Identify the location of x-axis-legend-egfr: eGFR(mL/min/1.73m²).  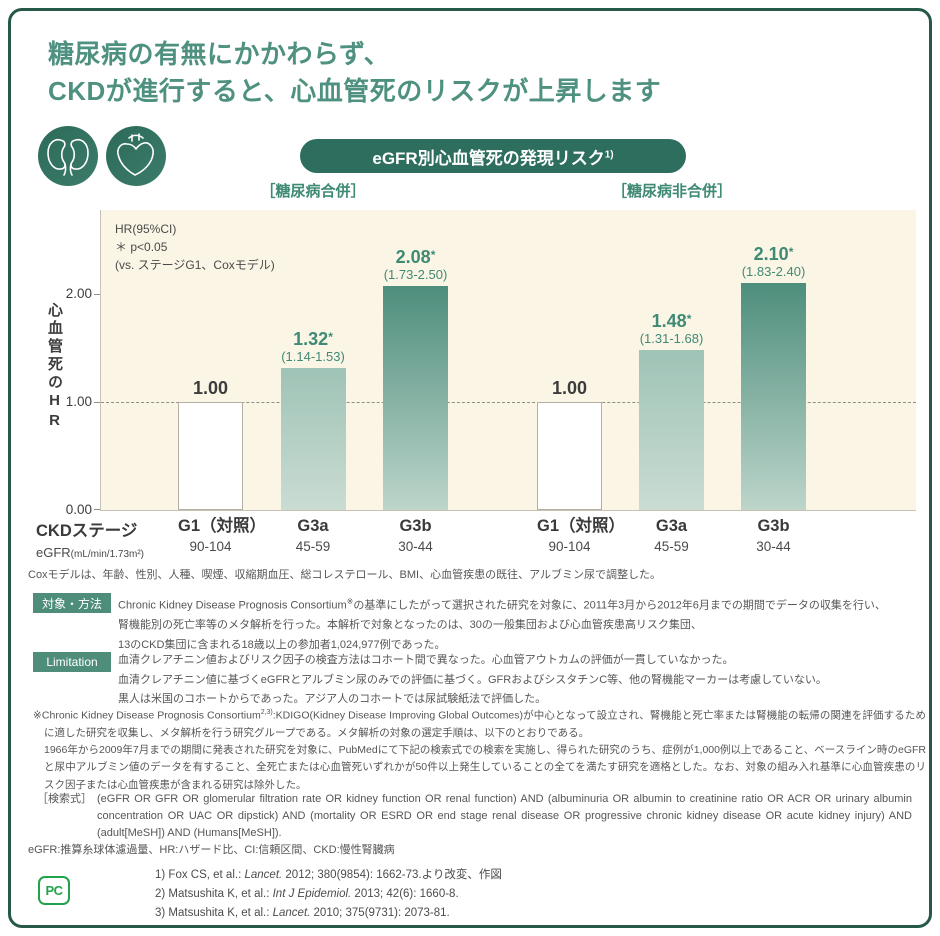
(90, 552).